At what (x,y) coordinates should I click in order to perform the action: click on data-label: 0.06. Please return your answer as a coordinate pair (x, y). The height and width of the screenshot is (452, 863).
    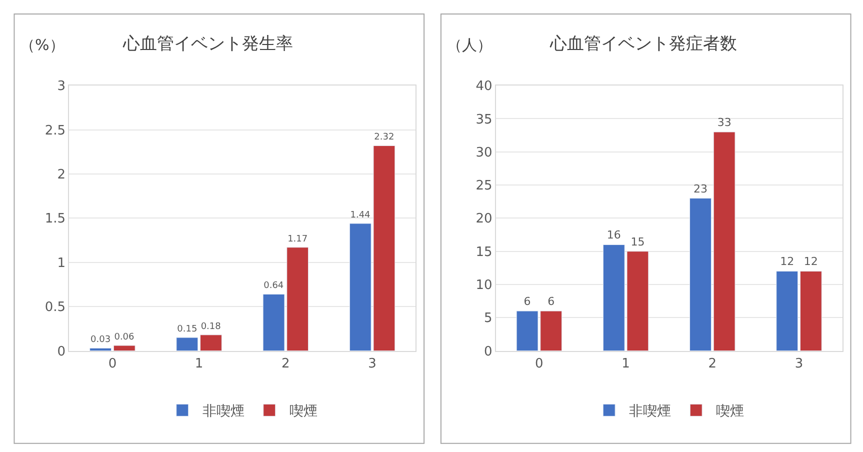
    Looking at the image, I should click on (124, 337).